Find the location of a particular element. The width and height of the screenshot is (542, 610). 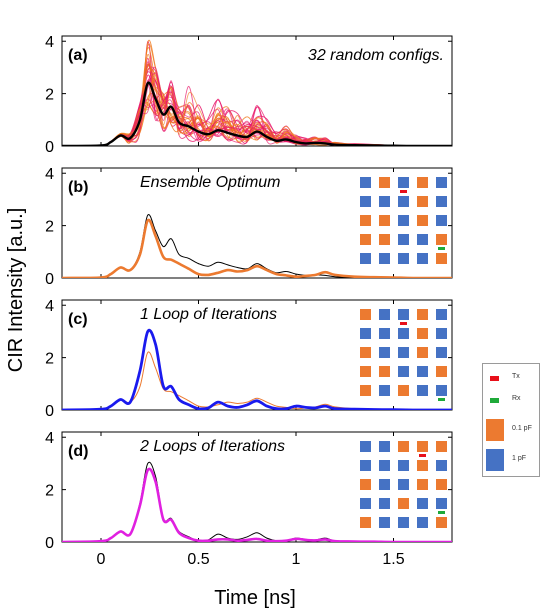

panel-label: (a) is located at coordinates (78, 55).